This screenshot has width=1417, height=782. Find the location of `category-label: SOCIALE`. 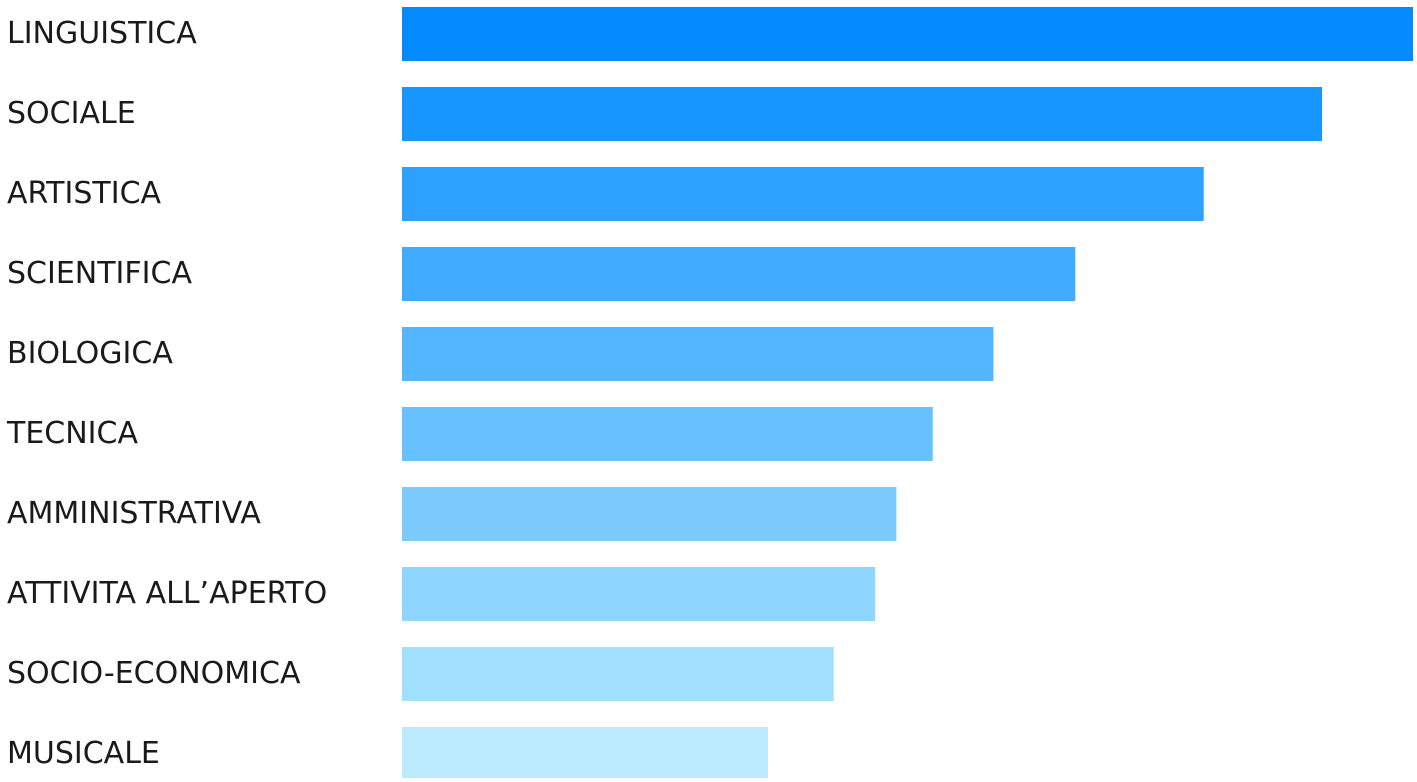

category-label: SOCIALE is located at coordinates (71, 113).